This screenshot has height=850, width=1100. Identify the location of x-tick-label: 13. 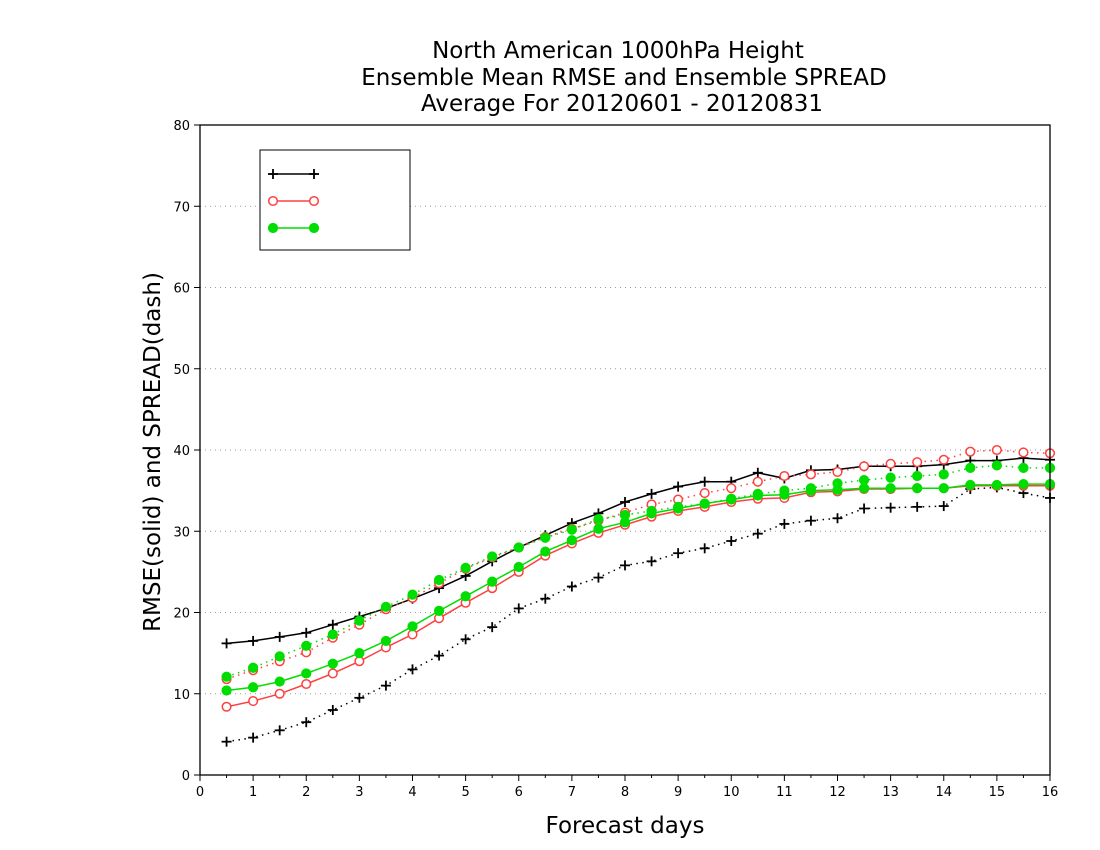
(890, 792).